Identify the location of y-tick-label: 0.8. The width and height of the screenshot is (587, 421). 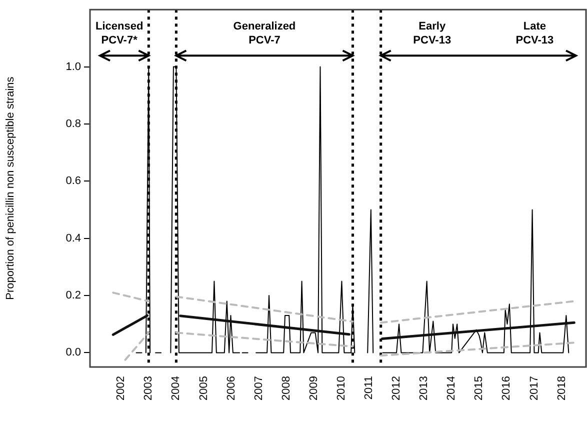
(73, 124).